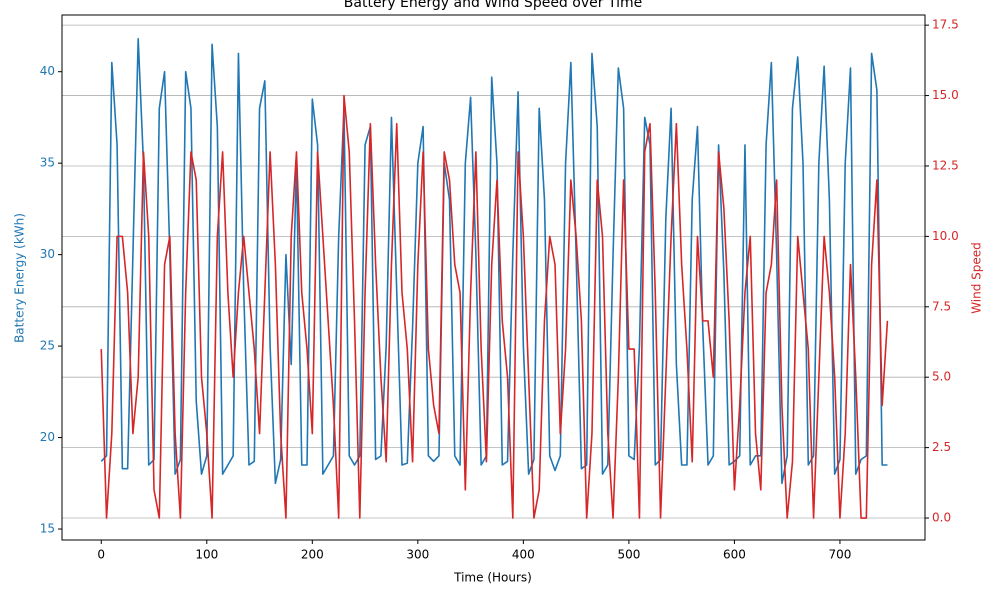 Image resolution: width=1000 pixels, height=600 pixels. What do you see at coordinates (941, 447) in the screenshot?
I see `y2-tick-label: 2.5` at bounding box center [941, 447].